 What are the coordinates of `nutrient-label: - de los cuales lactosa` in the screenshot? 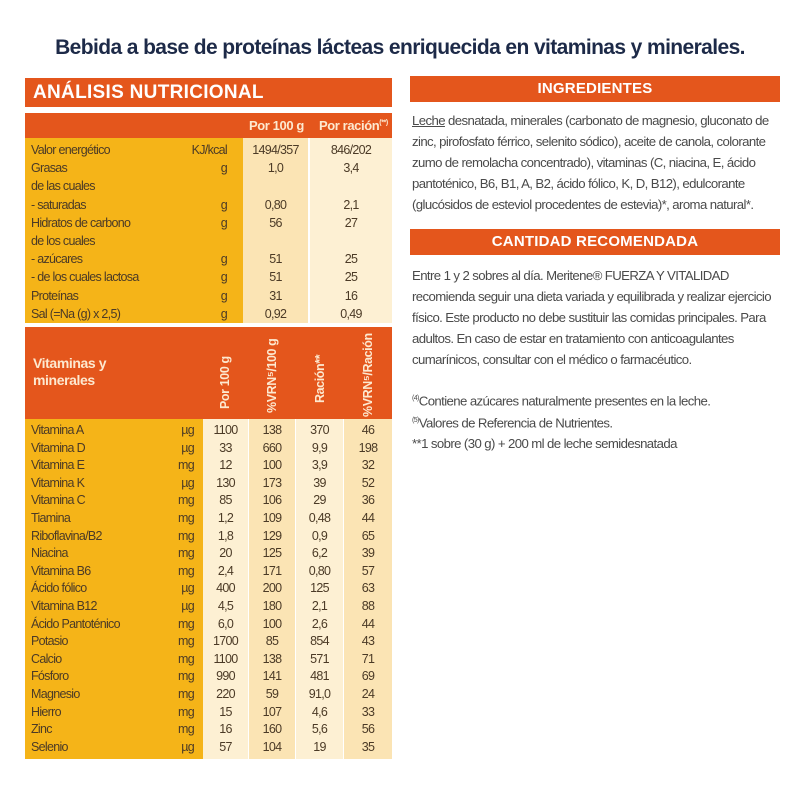 It's located at (85, 277).